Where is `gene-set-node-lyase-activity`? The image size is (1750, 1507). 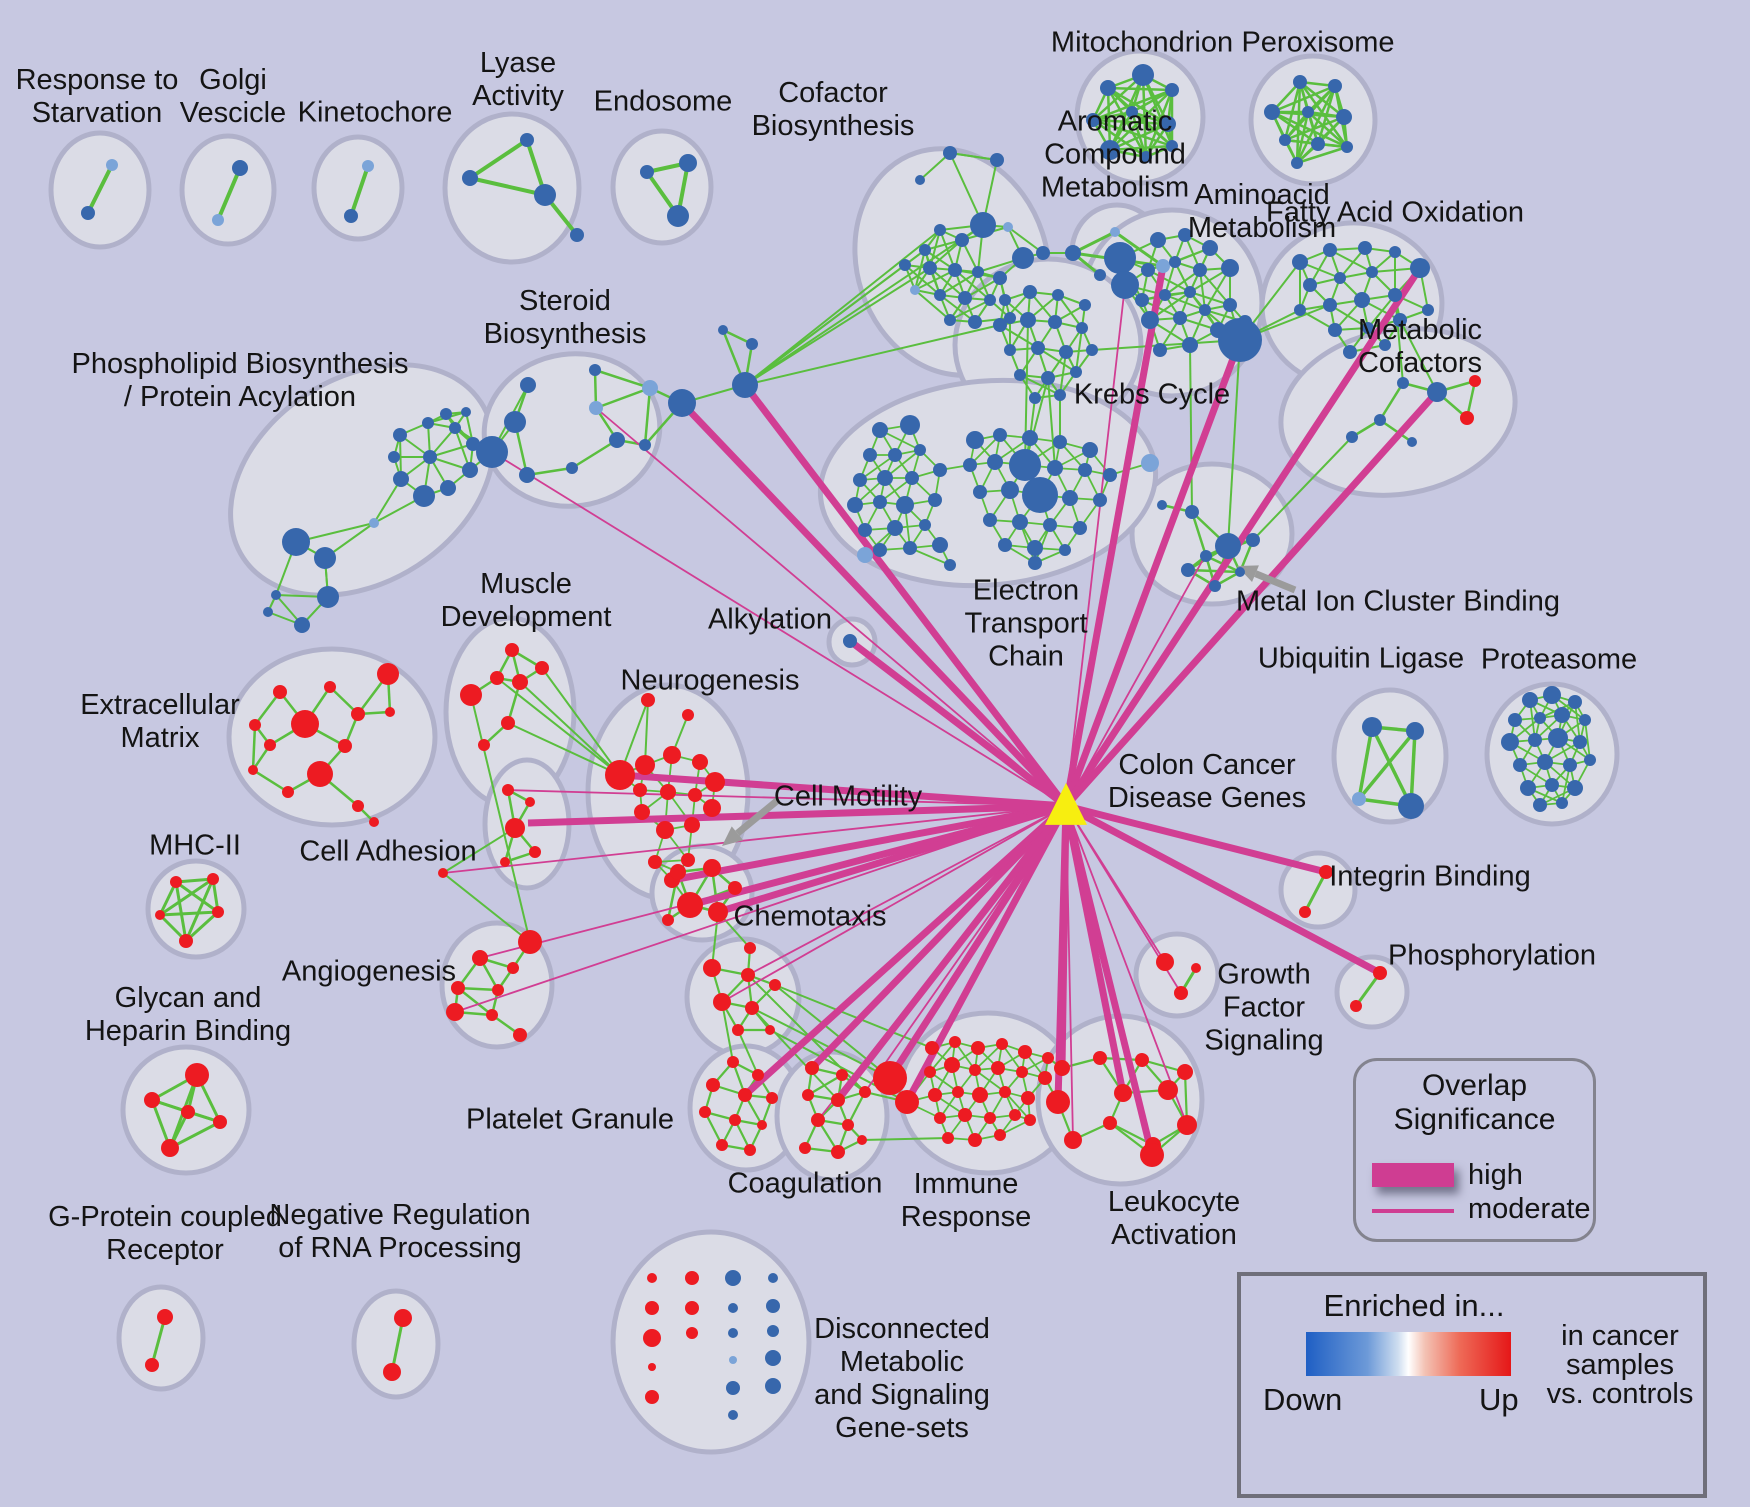 gene-set-node-lyase-activity is located at coordinates (545, 195).